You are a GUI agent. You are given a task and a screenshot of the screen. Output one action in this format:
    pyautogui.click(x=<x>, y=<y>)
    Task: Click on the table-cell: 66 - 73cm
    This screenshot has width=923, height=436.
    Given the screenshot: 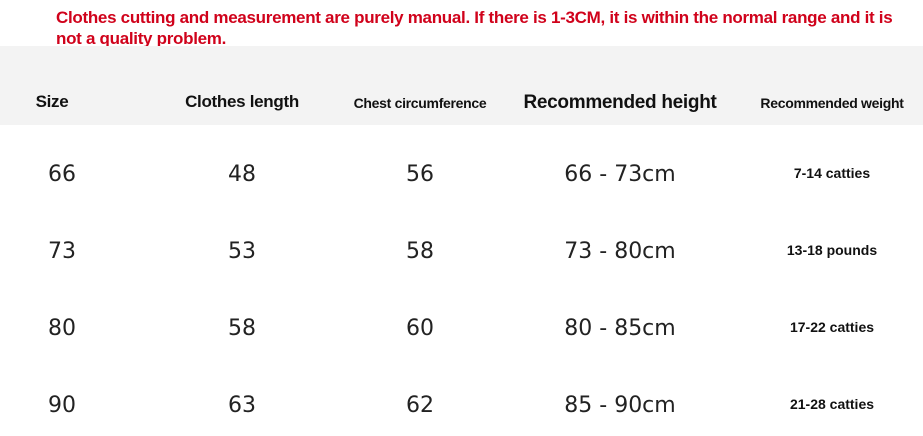 What is the action you would take?
    pyautogui.click(x=620, y=174)
    